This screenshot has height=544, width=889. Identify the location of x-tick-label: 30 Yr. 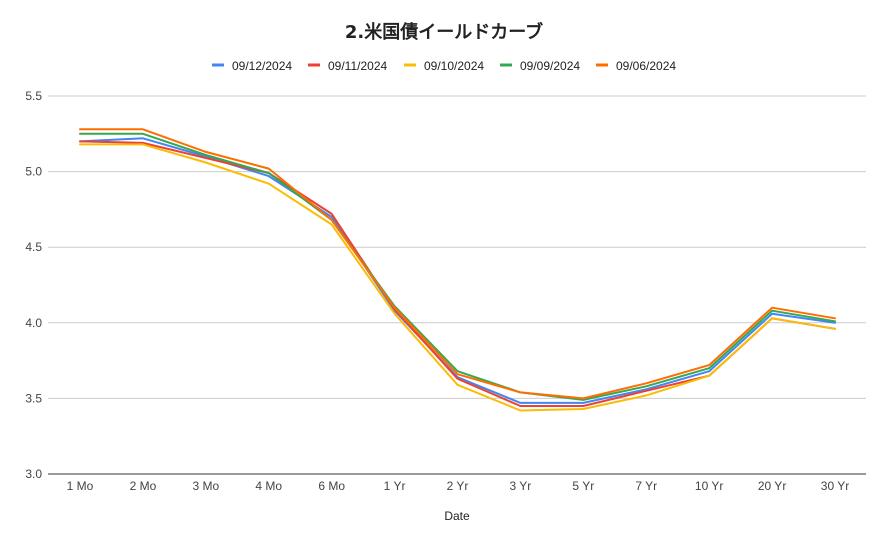
(835, 486).